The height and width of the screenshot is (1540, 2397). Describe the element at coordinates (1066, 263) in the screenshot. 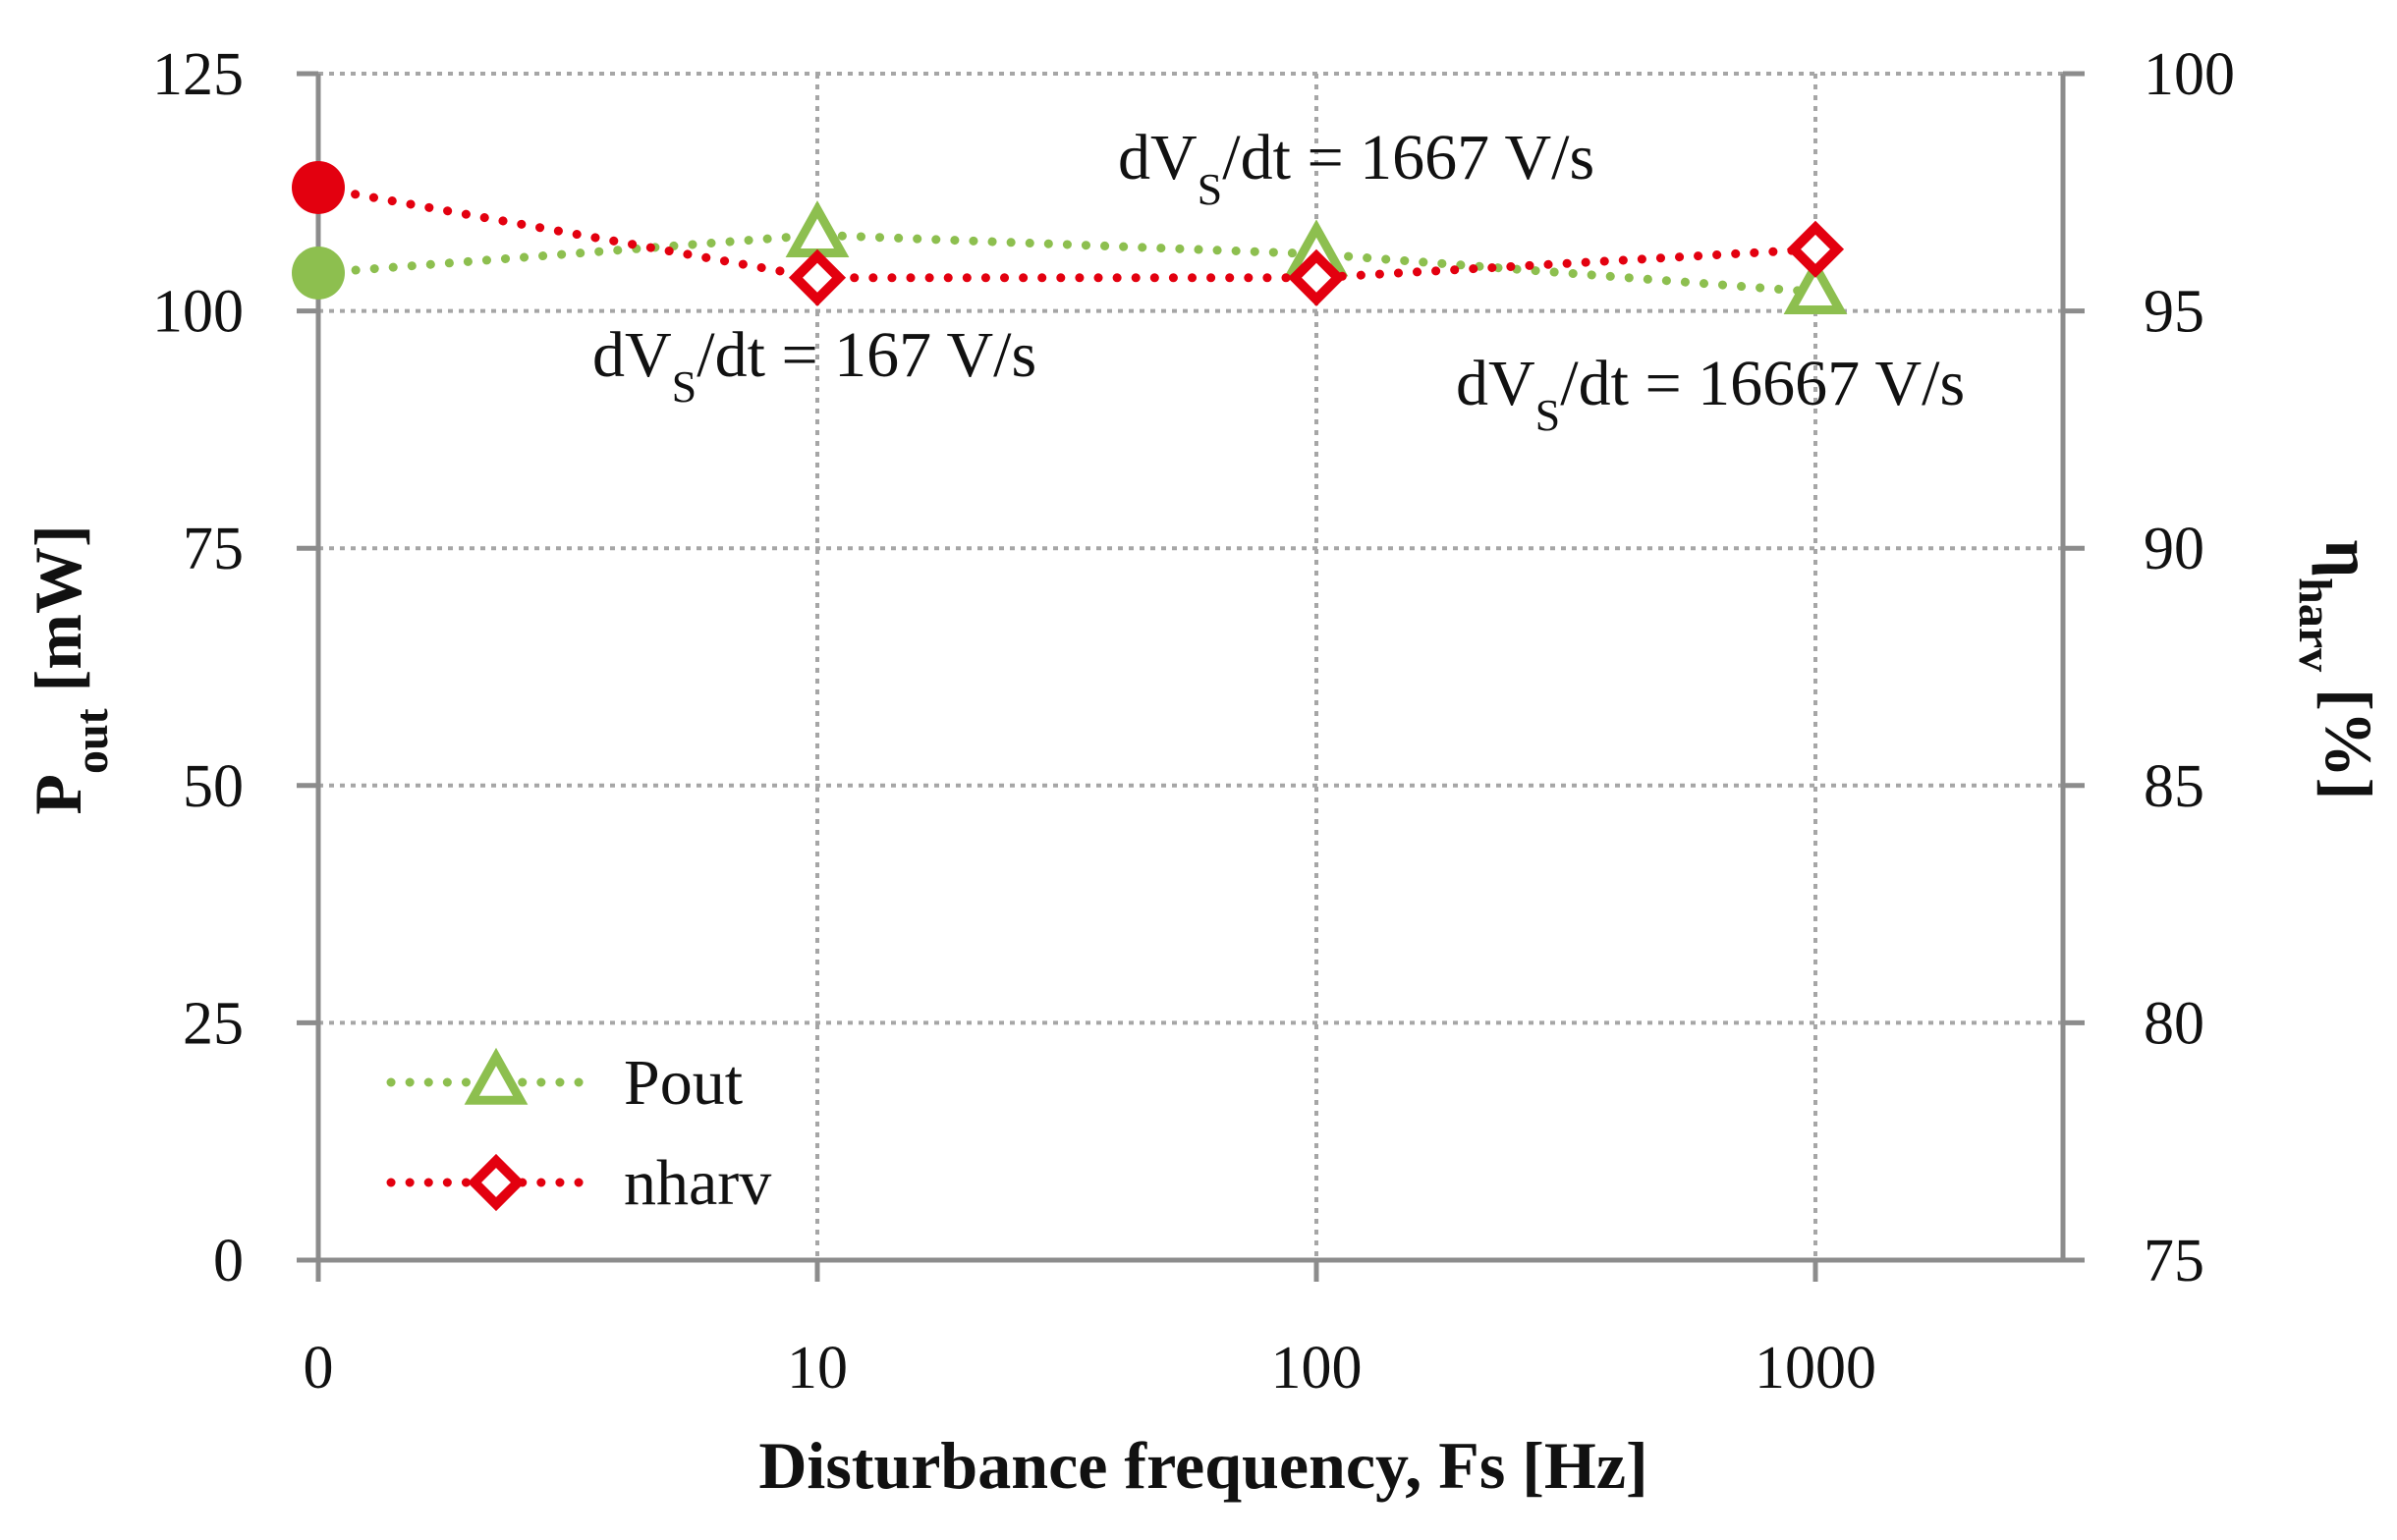

I see `line-Pout` at that location.